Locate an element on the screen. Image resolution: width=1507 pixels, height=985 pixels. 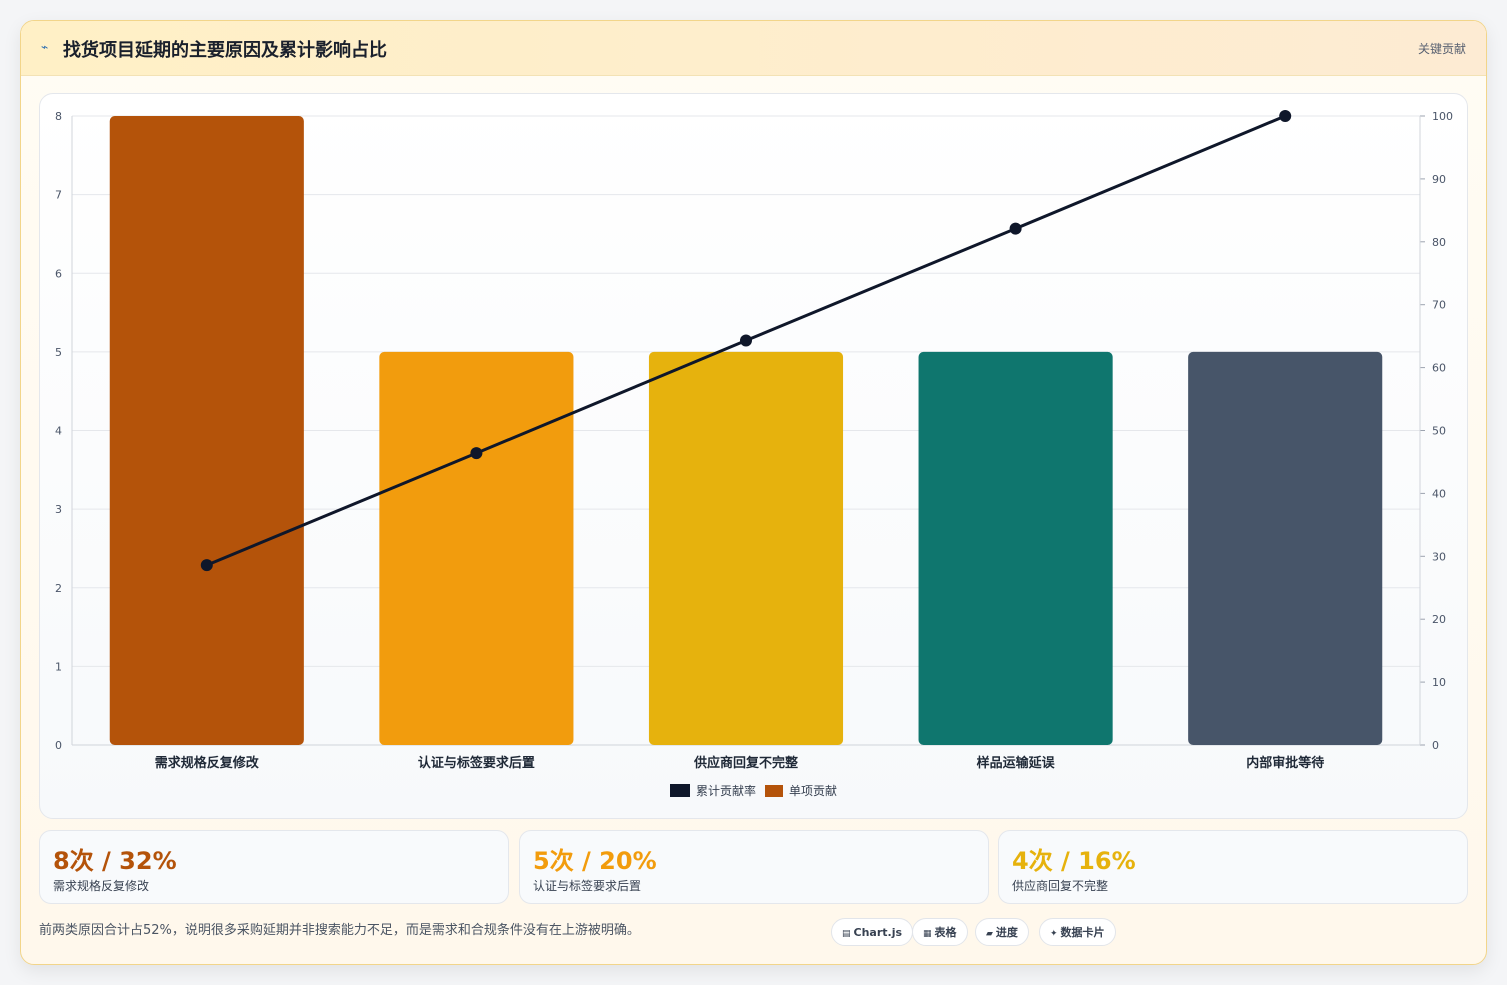
y-right-tick-label: 30 is located at coordinates (1439, 556).